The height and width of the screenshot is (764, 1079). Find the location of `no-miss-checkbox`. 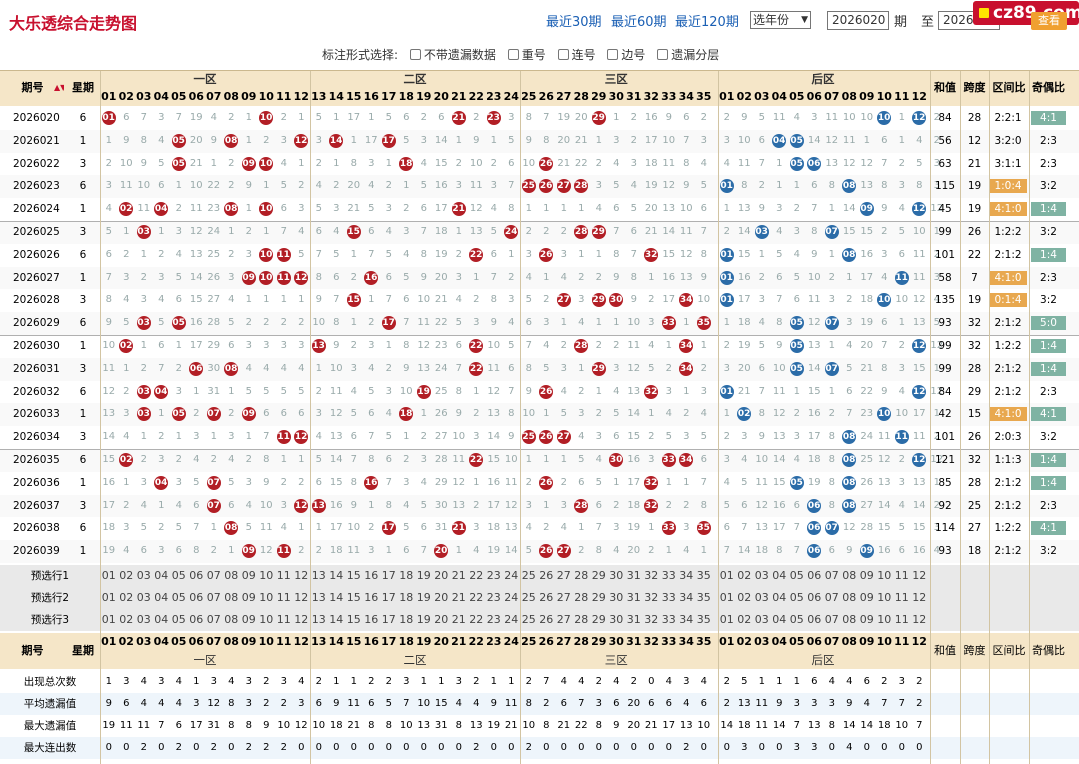

no-miss-checkbox is located at coordinates (415, 54).